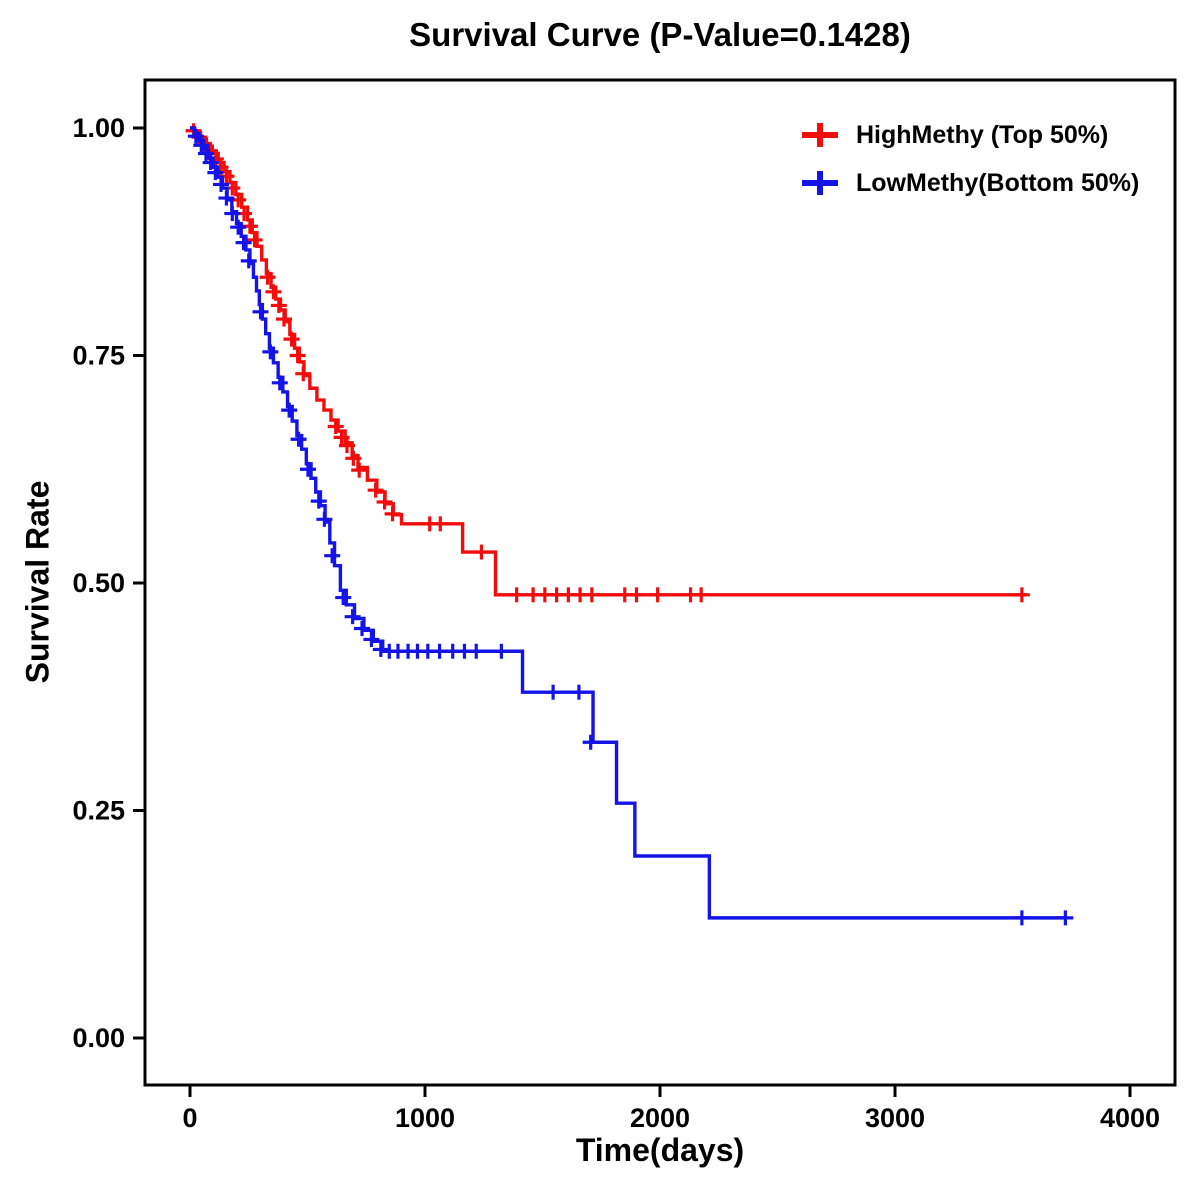  I want to click on y-tick-label: 0.75, so click(98, 356).